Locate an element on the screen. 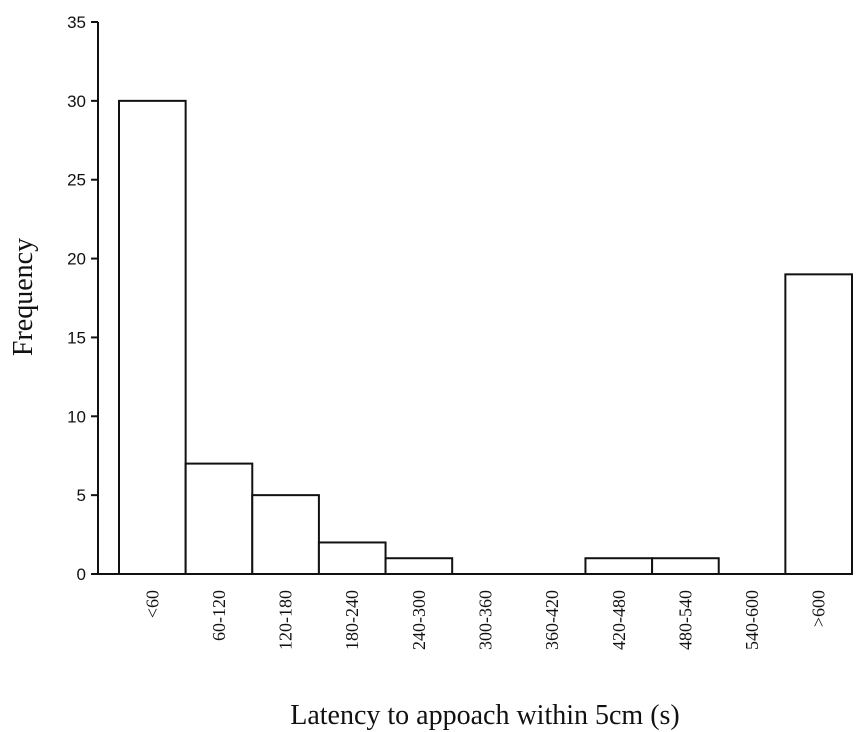 The width and height of the screenshot is (865, 732). x-tick-label-10: >600 is located at coordinates (819, 608).